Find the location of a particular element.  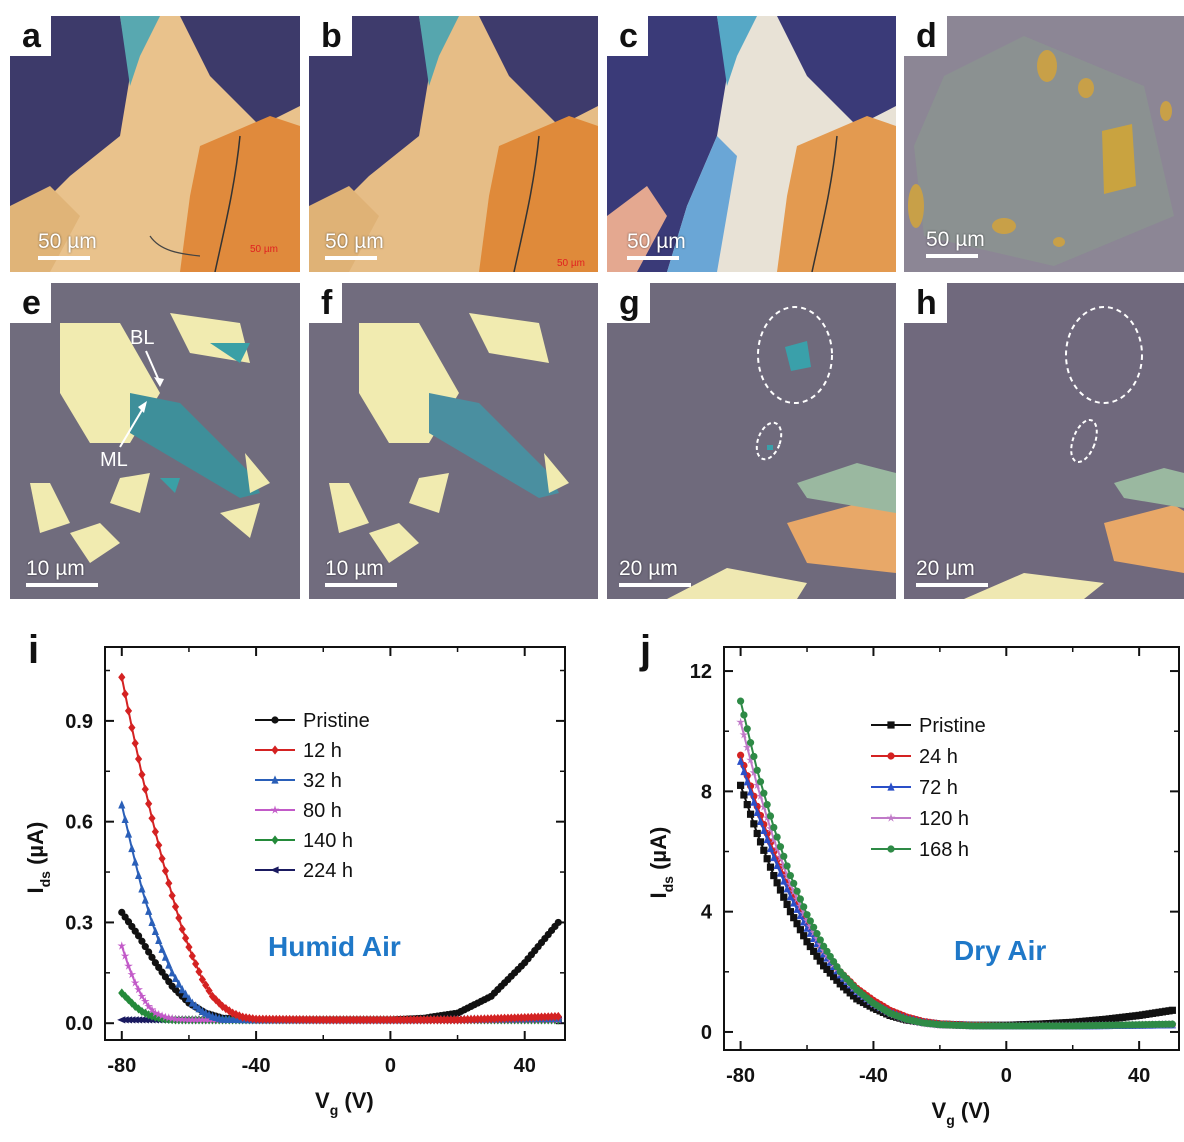

x-axis-title: Vg (V) is located at coordinates (344, 1103).